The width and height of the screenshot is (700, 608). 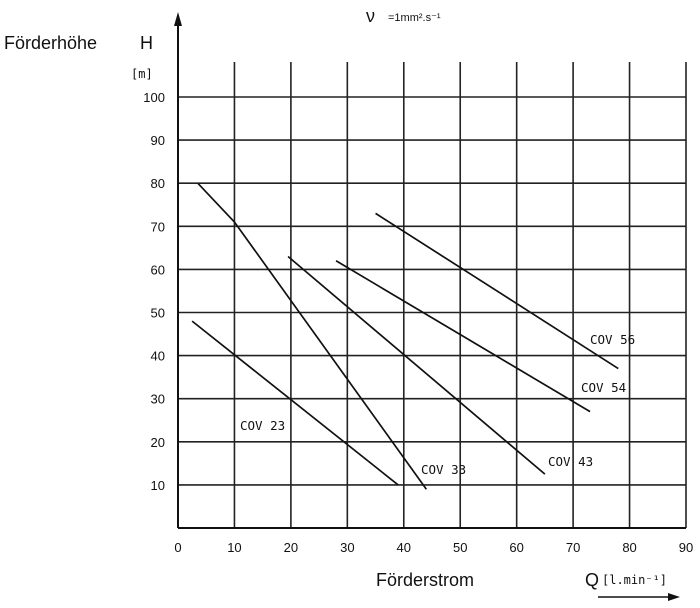 What do you see at coordinates (158, 442) in the screenshot?
I see `y-tick-label: 20` at bounding box center [158, 442].